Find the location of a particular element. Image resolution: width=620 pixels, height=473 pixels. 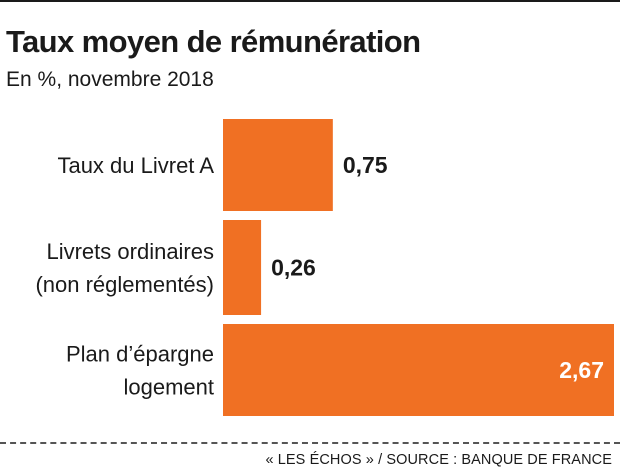

category-label-1: Taux du Livret A is located at coordinates (135, 165).